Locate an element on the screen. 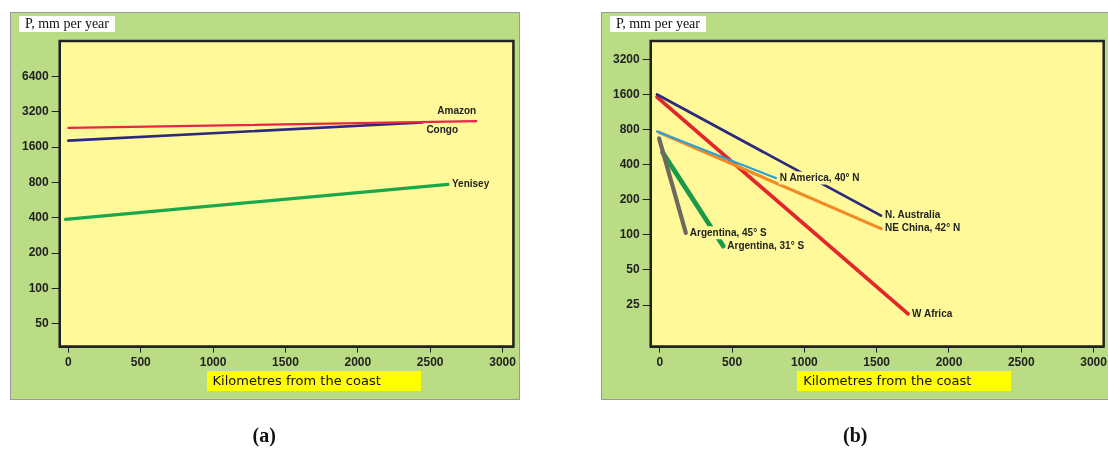 This screenshot has width=1108, height=451. series-label: W Africa is located at coordinates (932, 313).